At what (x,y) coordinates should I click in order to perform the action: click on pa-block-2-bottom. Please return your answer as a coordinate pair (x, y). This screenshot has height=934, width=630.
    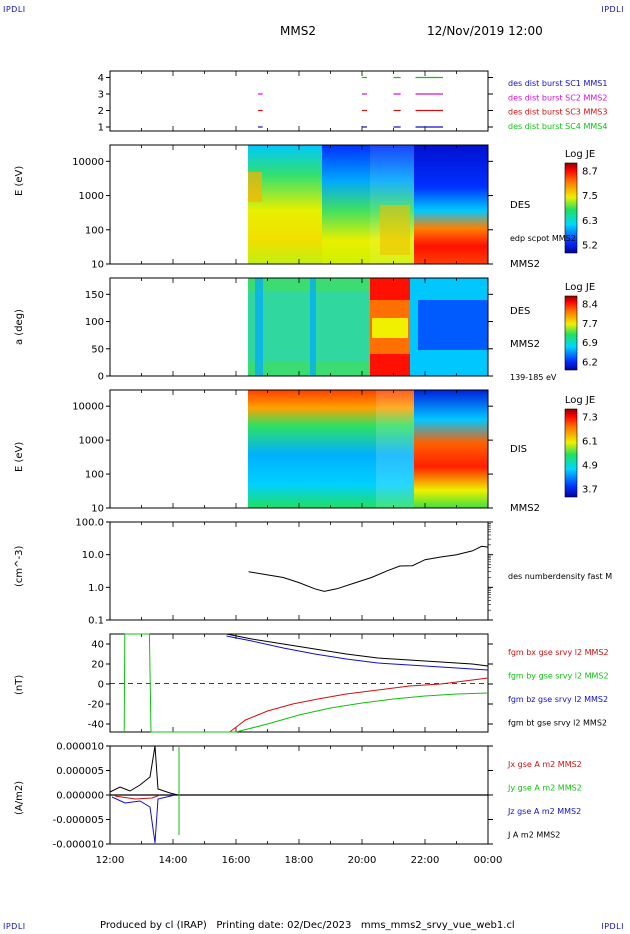
    Looking at the image, I should click on (390, 365).